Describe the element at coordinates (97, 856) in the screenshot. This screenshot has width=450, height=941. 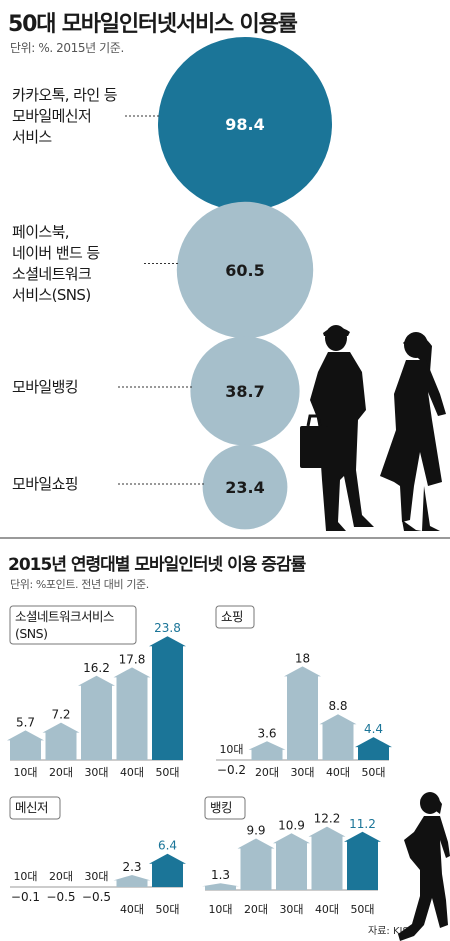
I see `bar-panel: 메신저 10대 −0.1 20대 −0.5 30대 −0.5 2.3 40대 6.4 50대` at that location.